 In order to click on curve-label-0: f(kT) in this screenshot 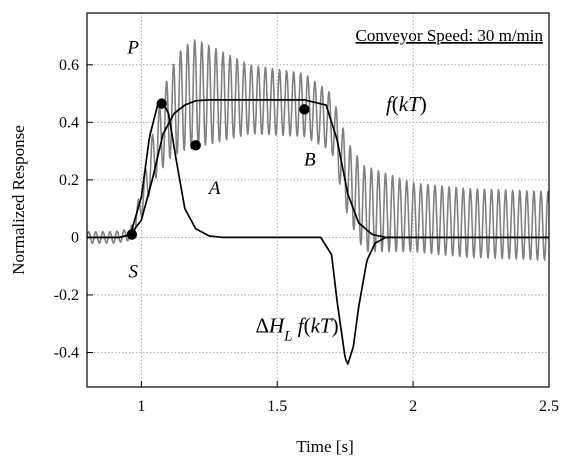, I will do `click(406, 104)`.